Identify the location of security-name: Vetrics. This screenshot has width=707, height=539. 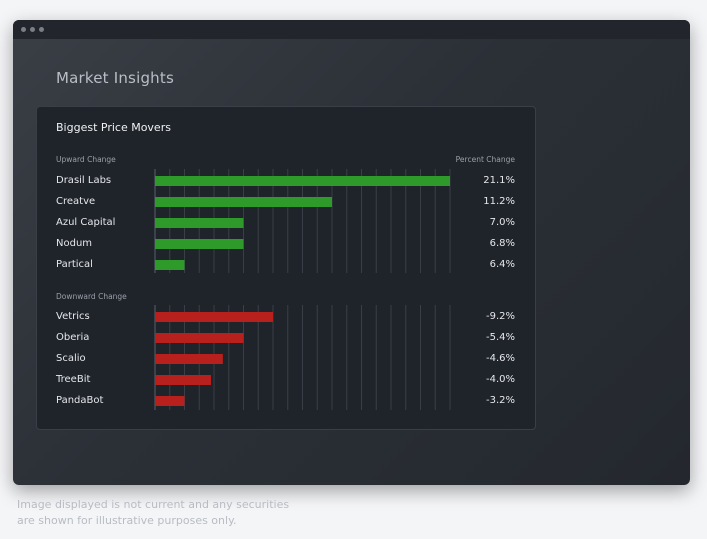
(73, 316).